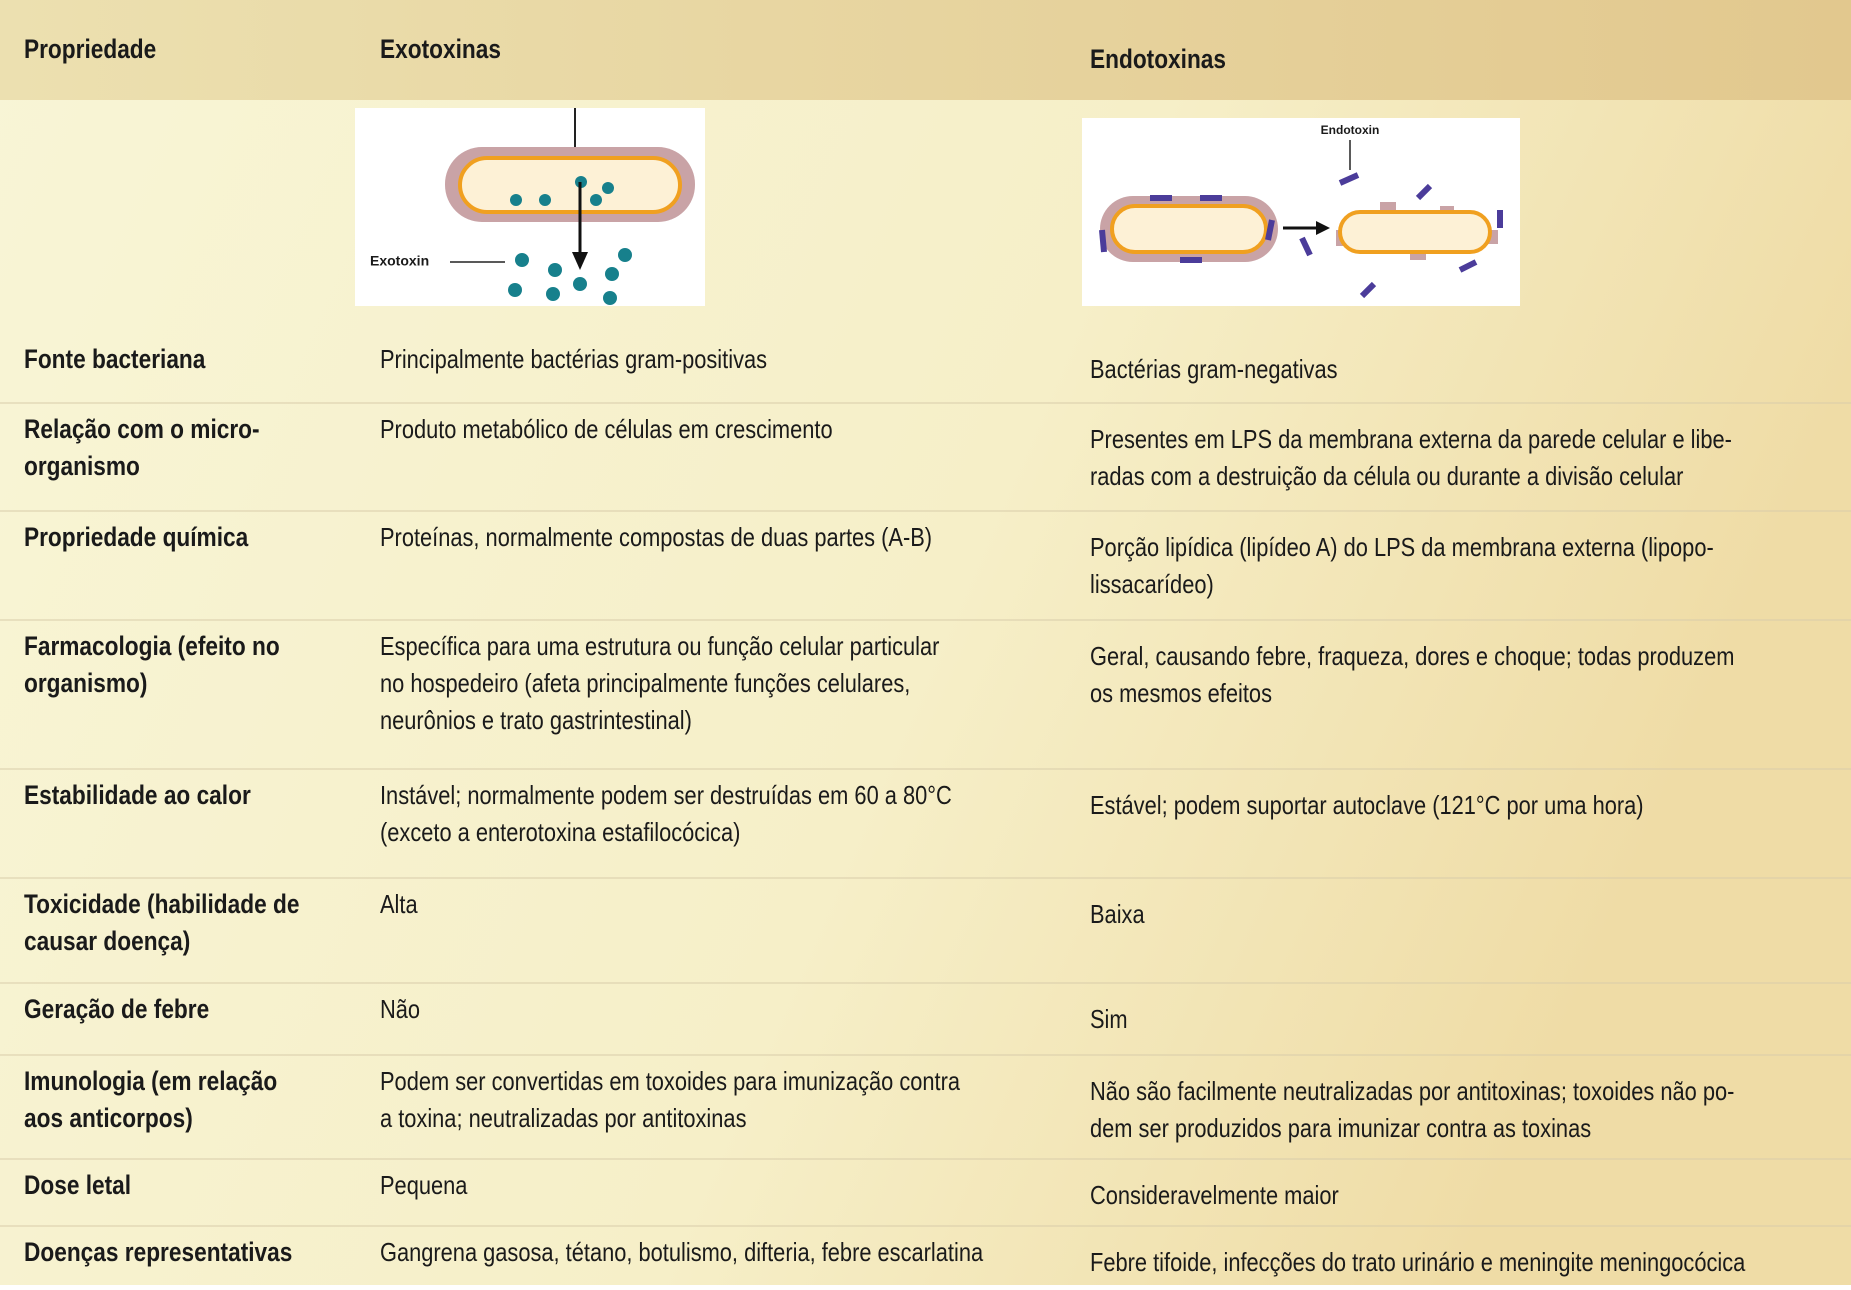 The height and width of the screenshot is (1290, 1851). Describe the element at coordinates (77, 1185) in the screenshot. I see `row-label: Dose letal` at that location.